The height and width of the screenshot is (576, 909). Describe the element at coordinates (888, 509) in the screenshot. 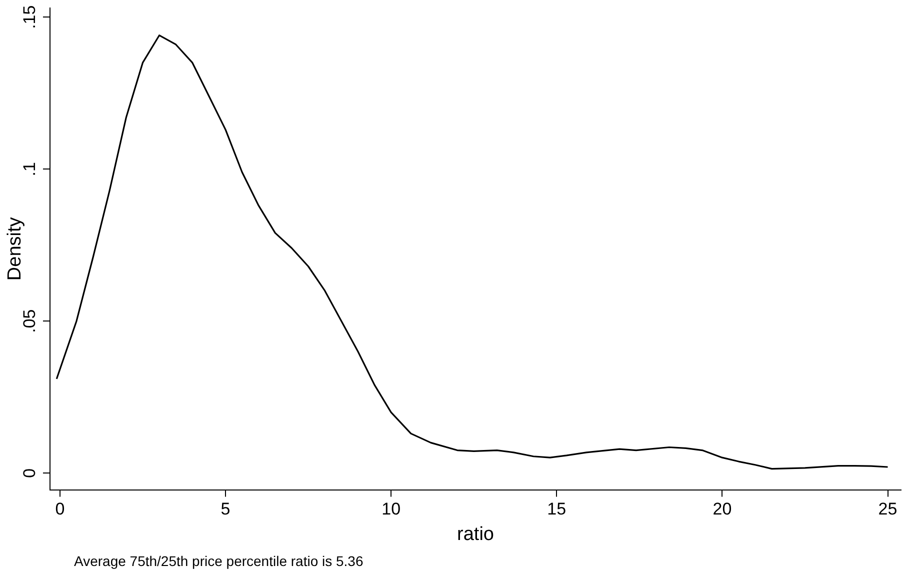

I see `x-tick-label: 25` at that location.